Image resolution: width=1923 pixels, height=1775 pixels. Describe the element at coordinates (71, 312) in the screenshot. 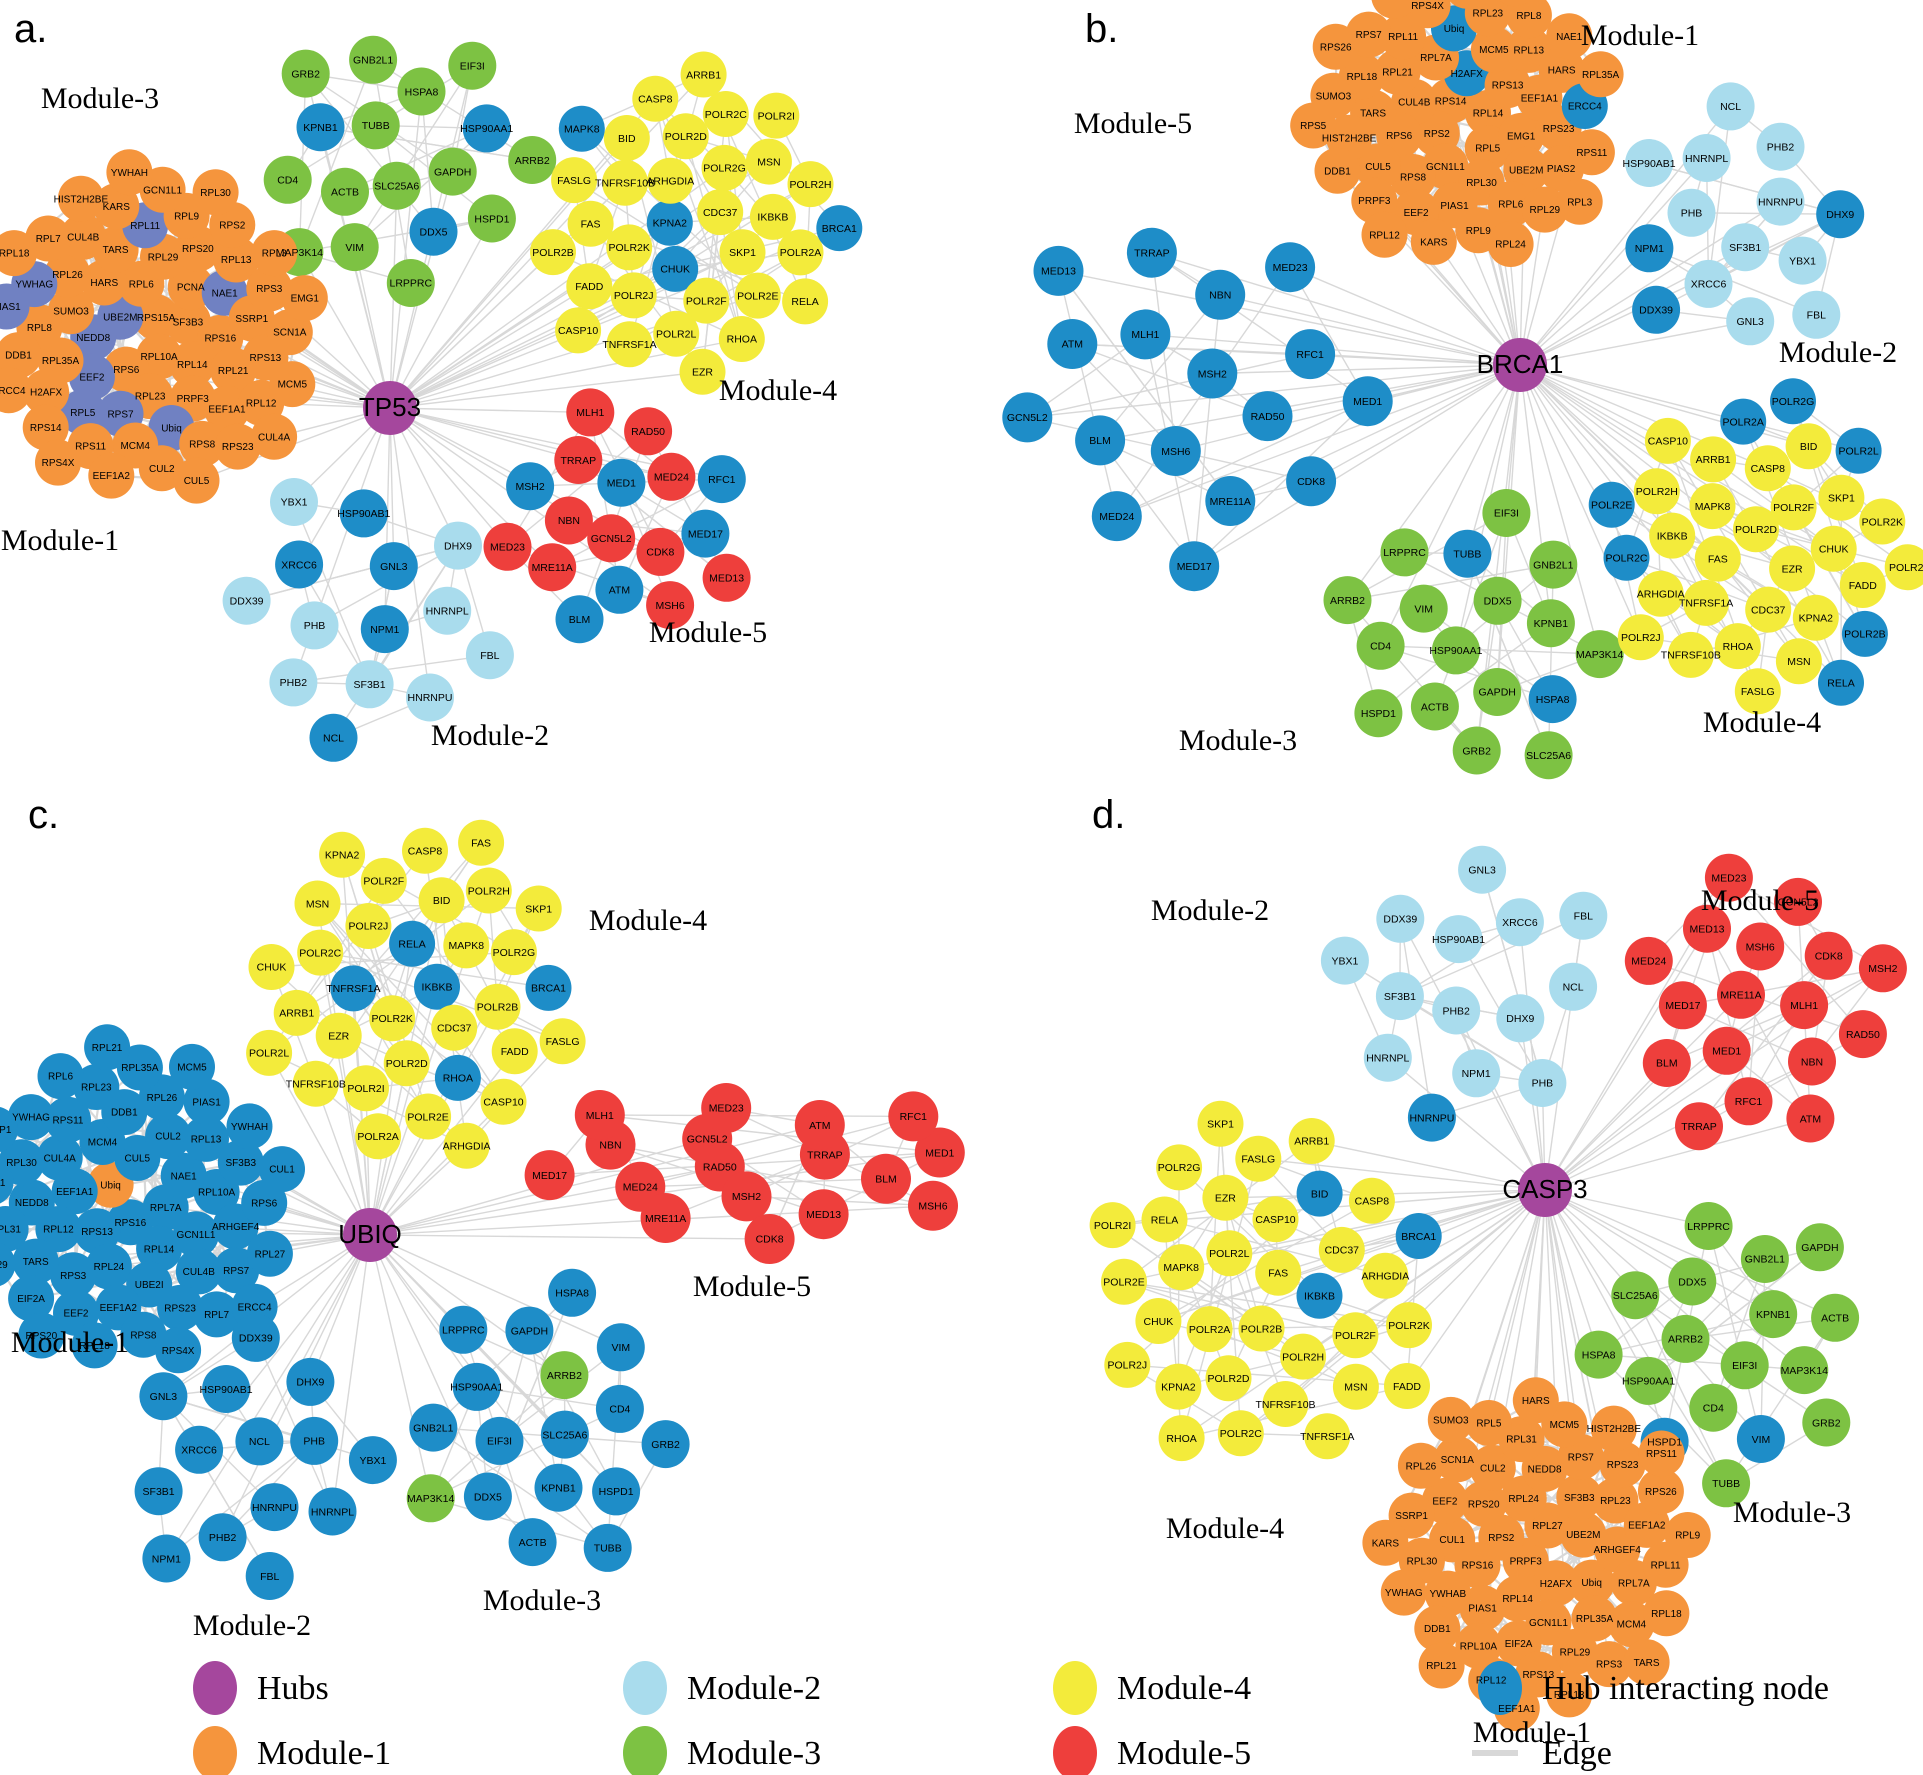

I see `node-label: SUMO3` at that location.